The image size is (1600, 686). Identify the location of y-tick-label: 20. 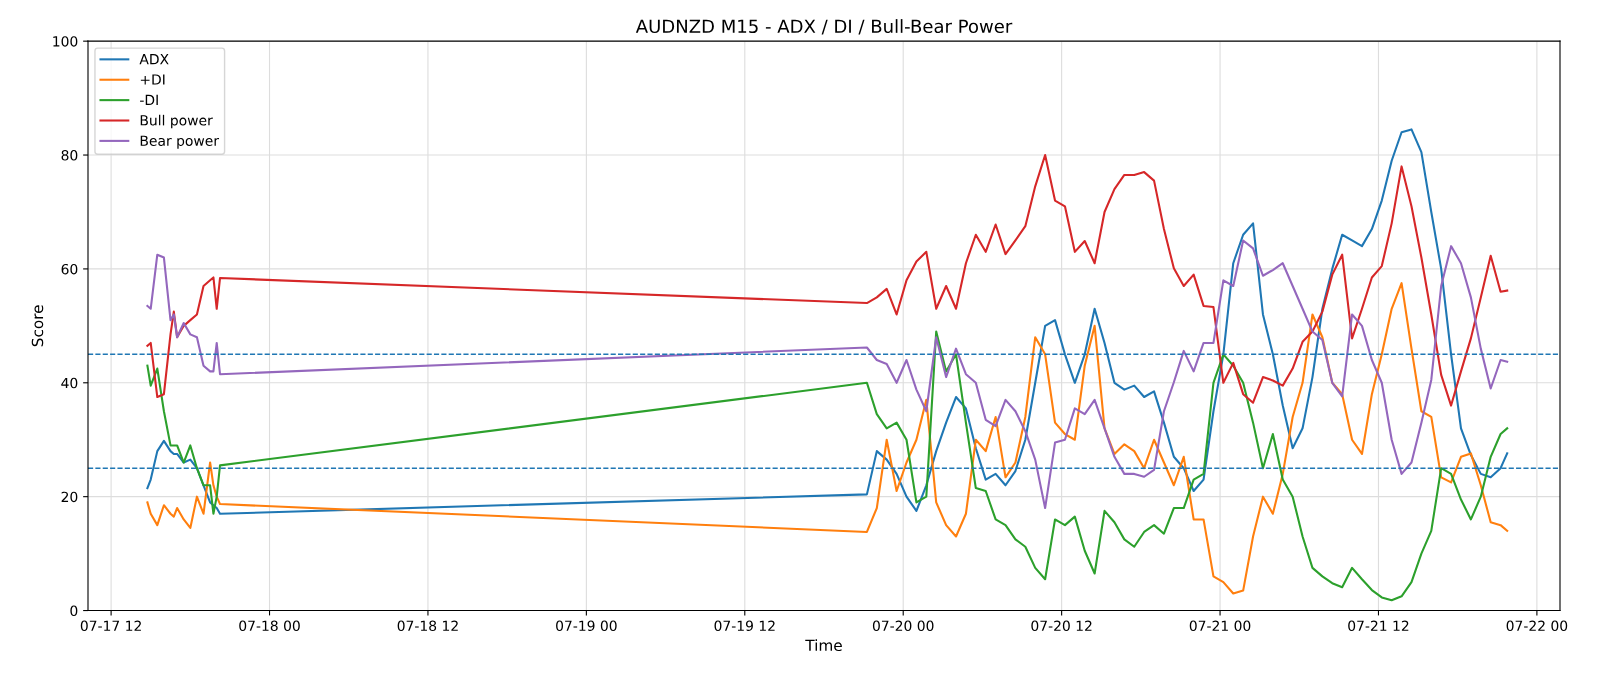
(69, 497).